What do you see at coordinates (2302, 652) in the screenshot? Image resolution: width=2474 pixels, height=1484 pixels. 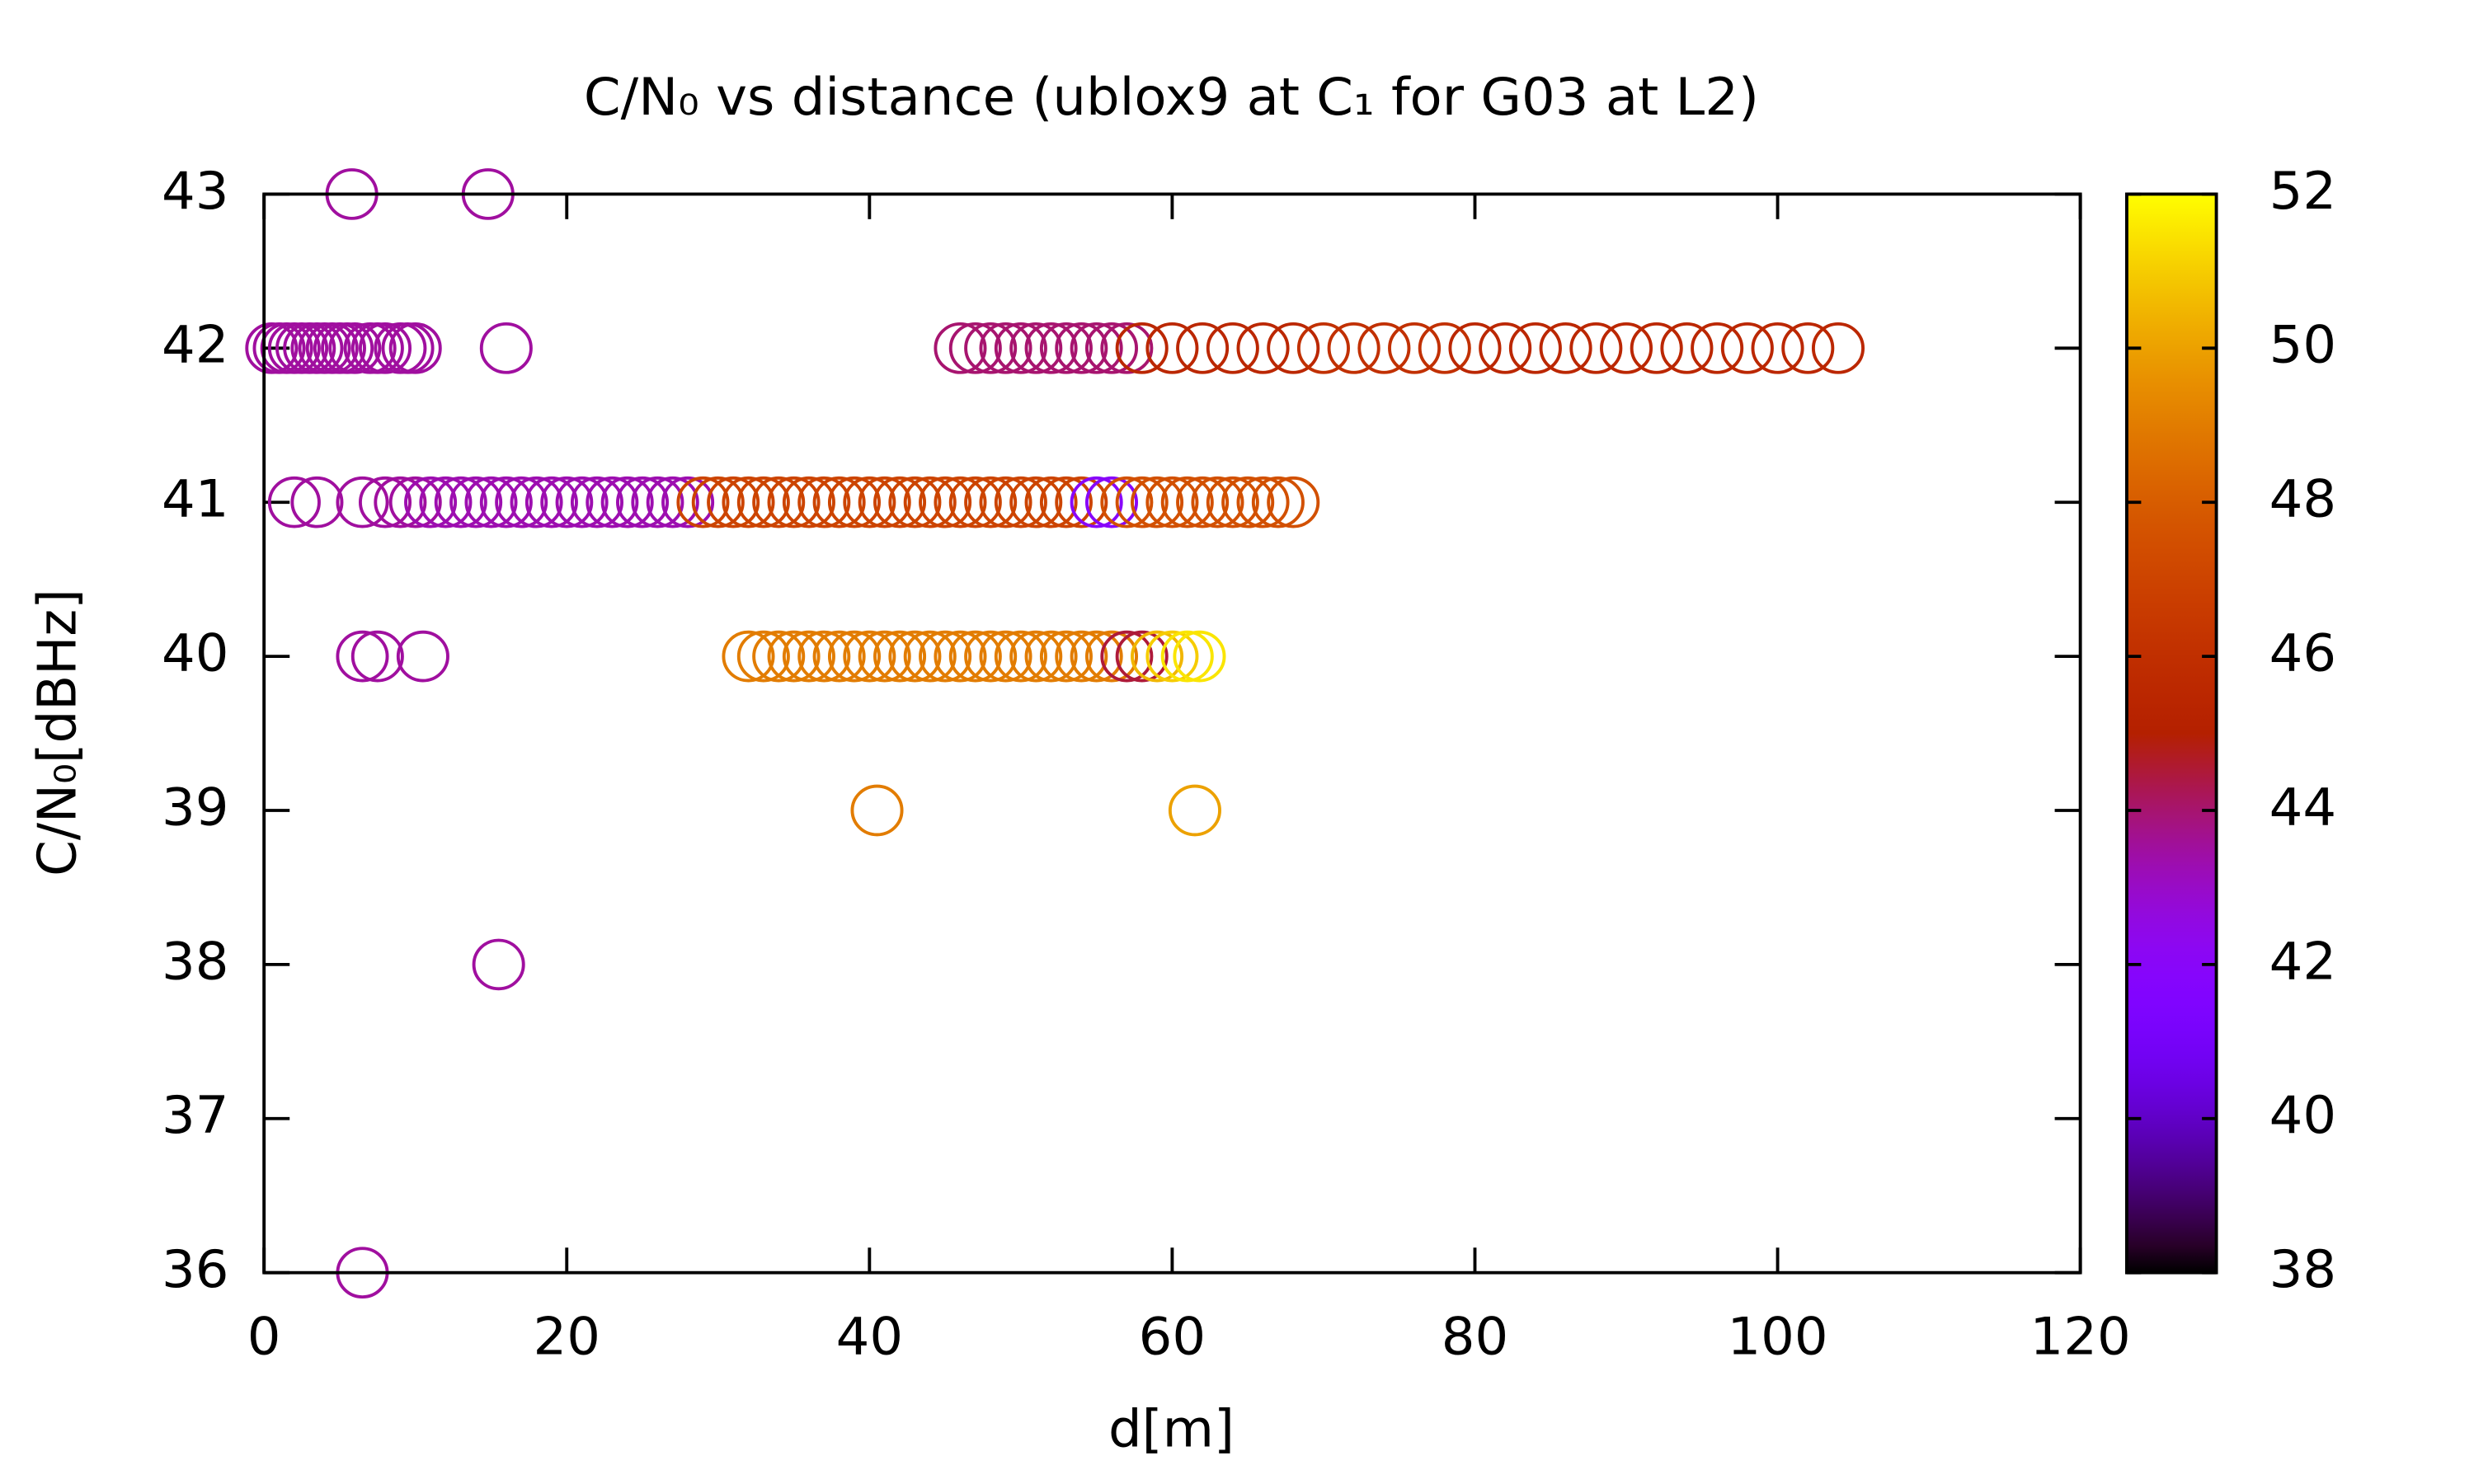 I see `colorbar-tick-label: 46` at bounding box center [2302, 652].